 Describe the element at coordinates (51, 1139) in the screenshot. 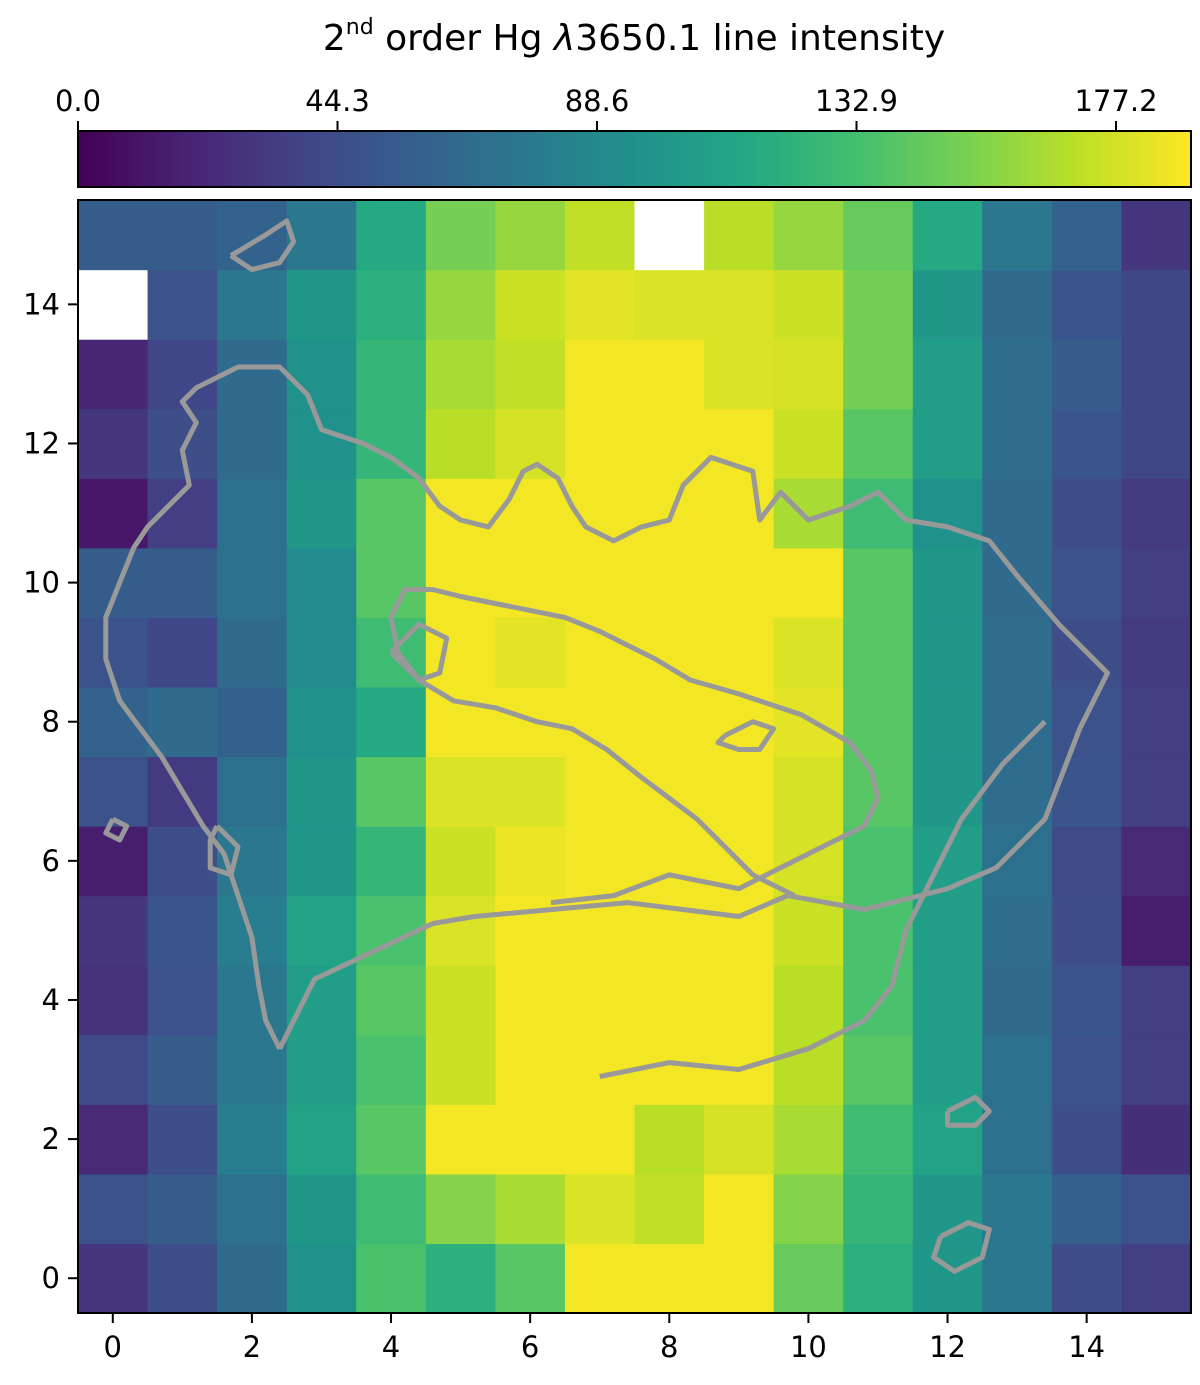

I see `y-tick-label: 2` at that location.